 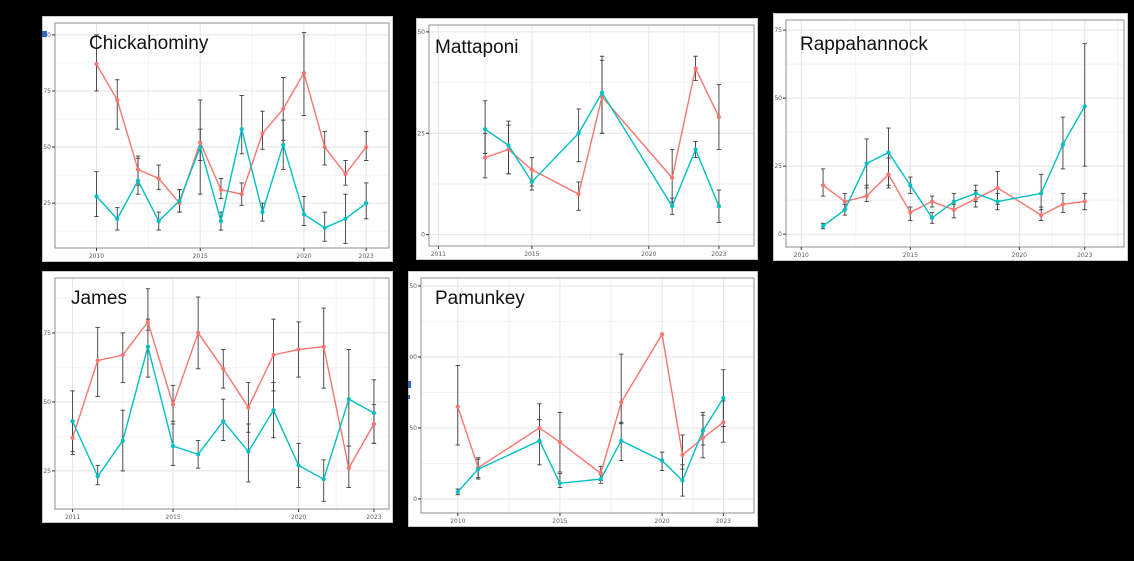 I want to click on rappahannock-plot: 0 25 50 75 2010 2015 2020 2023, so click(x=949, y=139).